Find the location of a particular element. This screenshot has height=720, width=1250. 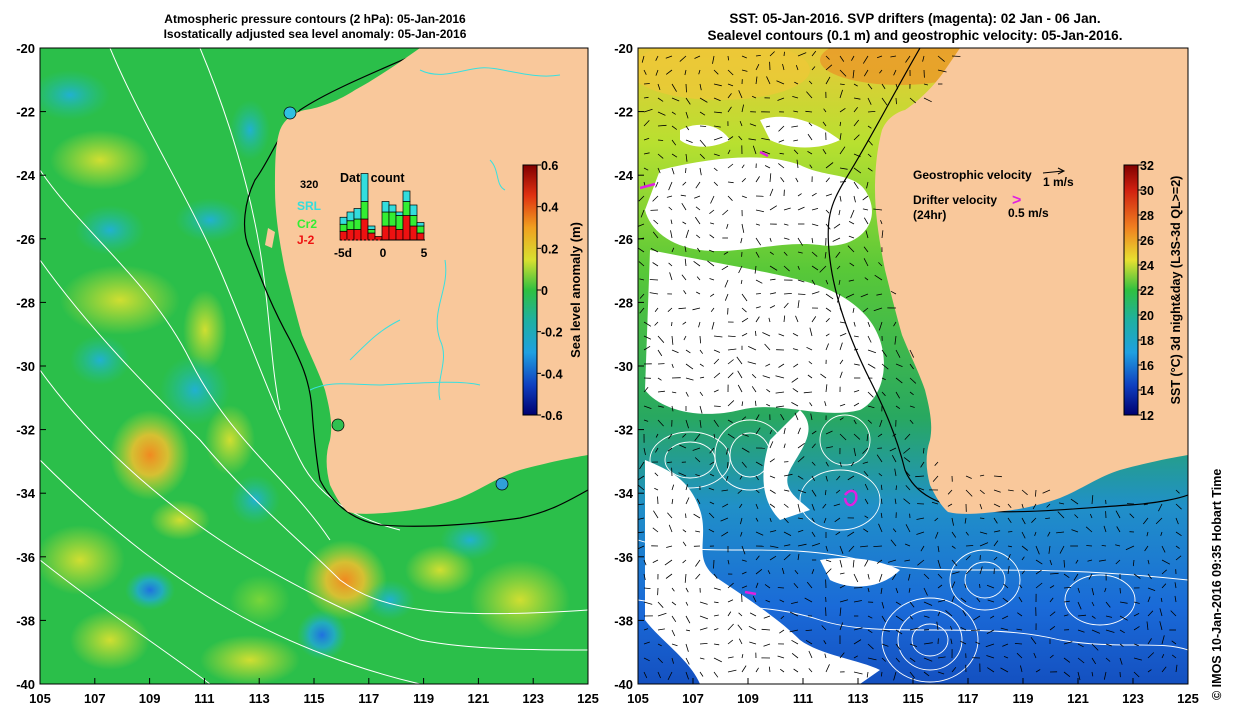

sla-x-tick-label: 119 is located at coordinates (423, 698).